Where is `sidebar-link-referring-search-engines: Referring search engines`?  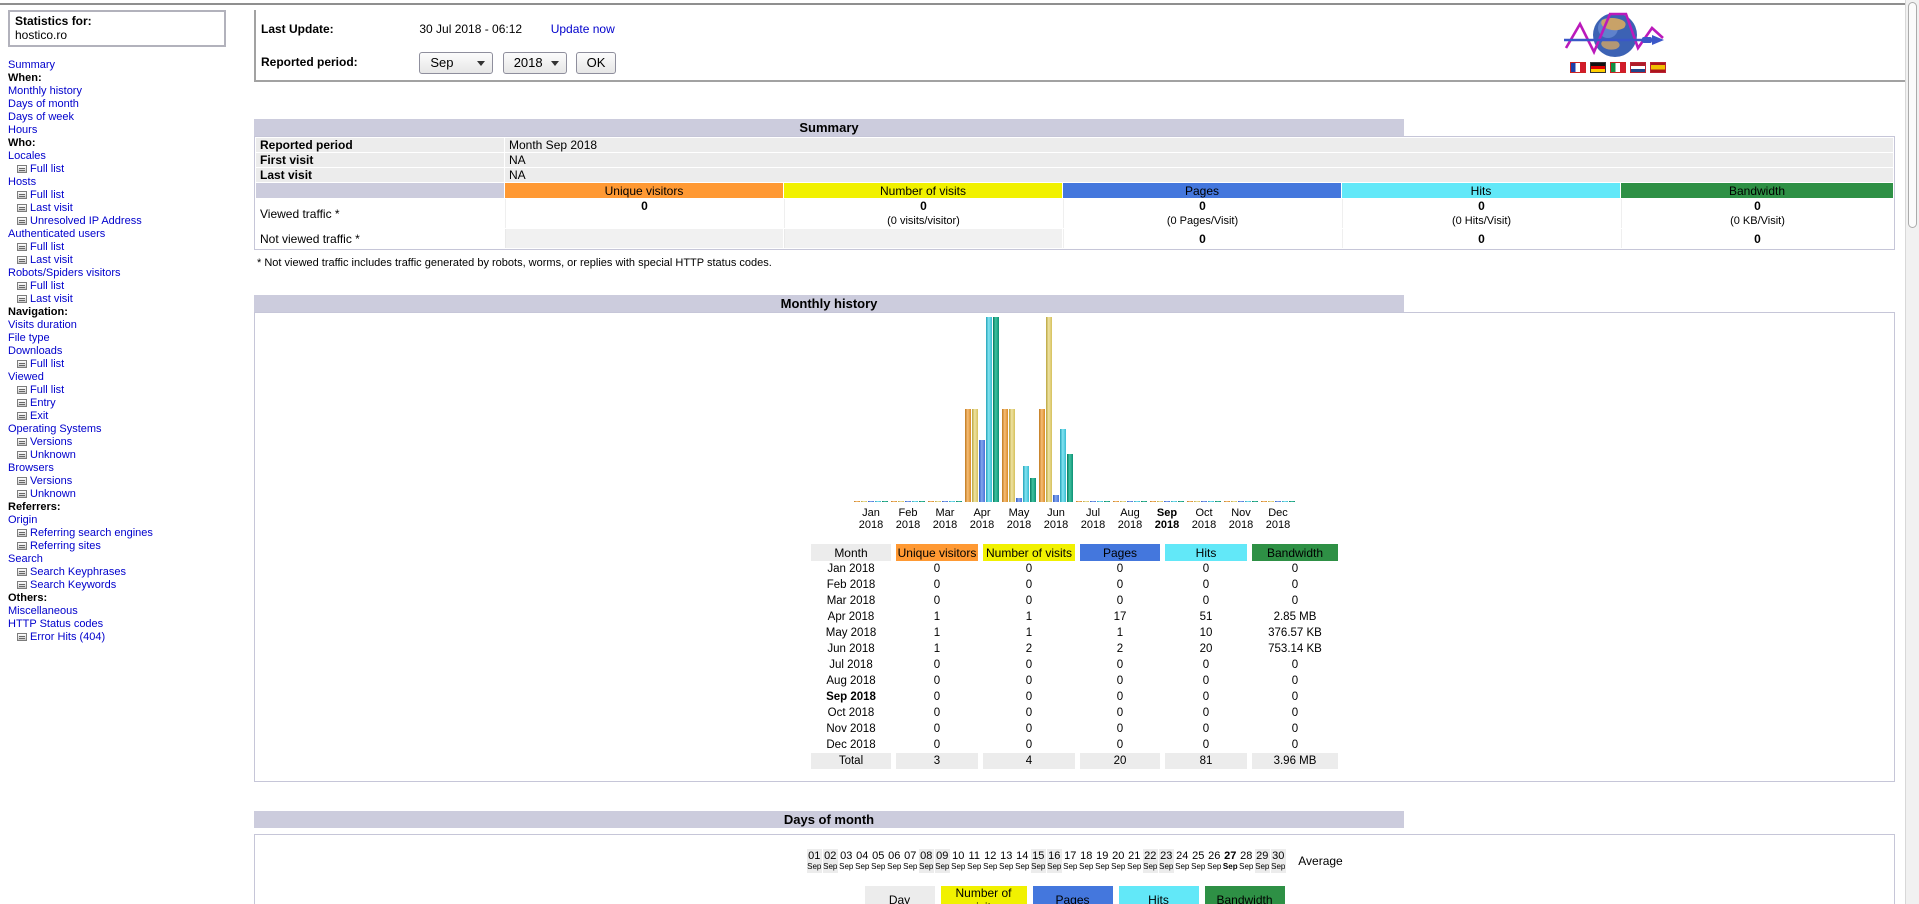
sidebar-link-referring-search-engines: Referring search engines is located at coordinates (91, 533).